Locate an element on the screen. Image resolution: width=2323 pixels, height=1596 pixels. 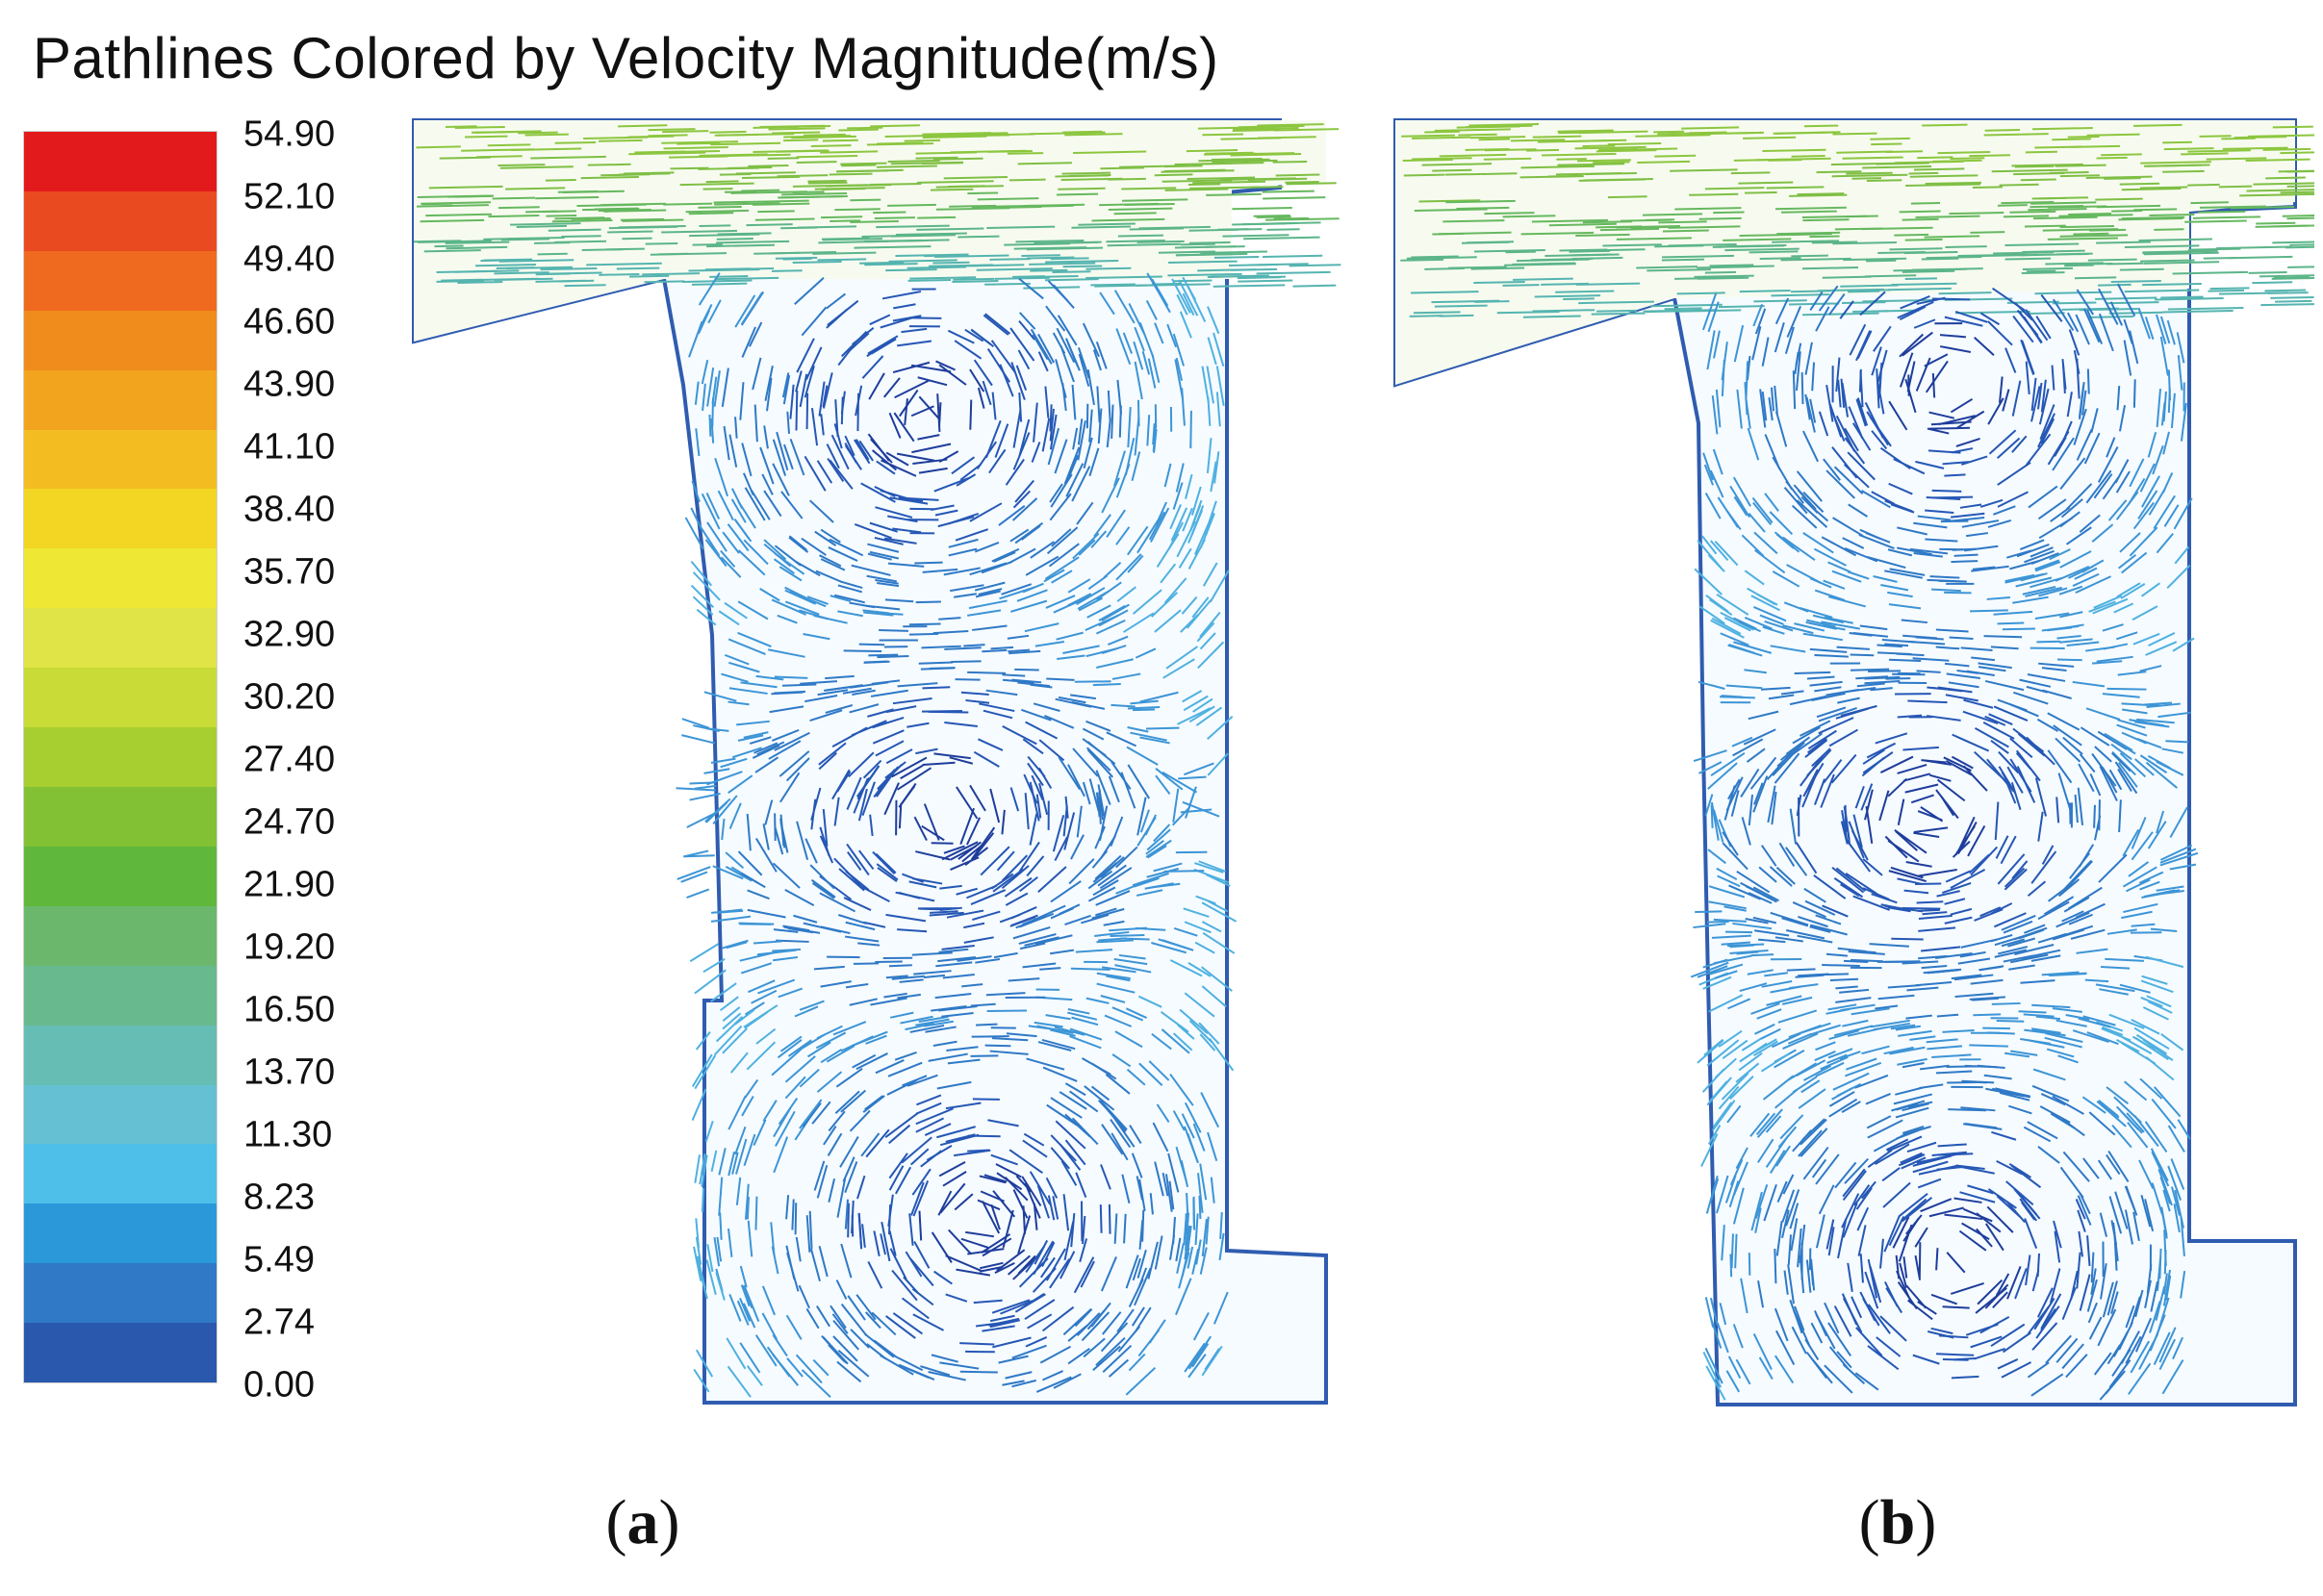
legend-tick-label: 5.49 is located at coordinates (279, 1259).